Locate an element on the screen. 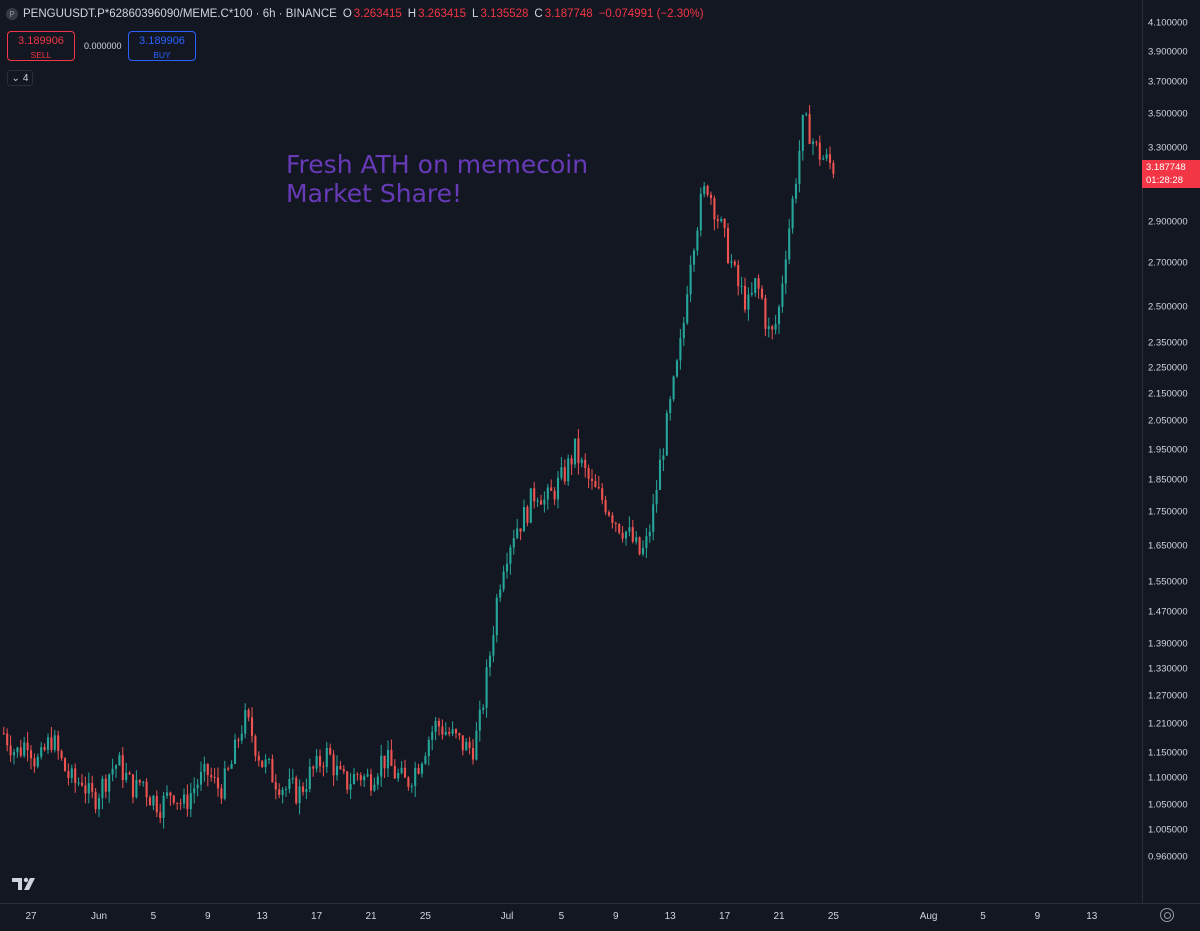 The width and height of the screenshot is (1200, 931). chevron-down-icon: ⌄ is located at coordinates (15, 78).